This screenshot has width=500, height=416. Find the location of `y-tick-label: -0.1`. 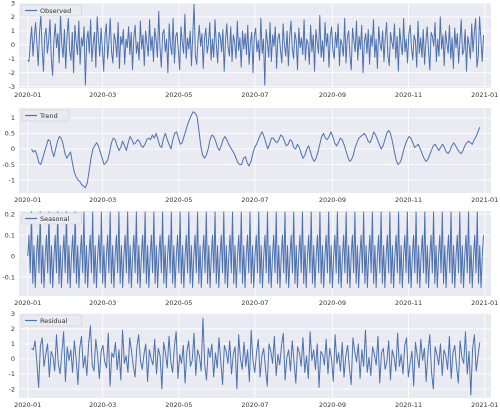

y-tick-label: -0.1 is located at coordinates (8, 277).